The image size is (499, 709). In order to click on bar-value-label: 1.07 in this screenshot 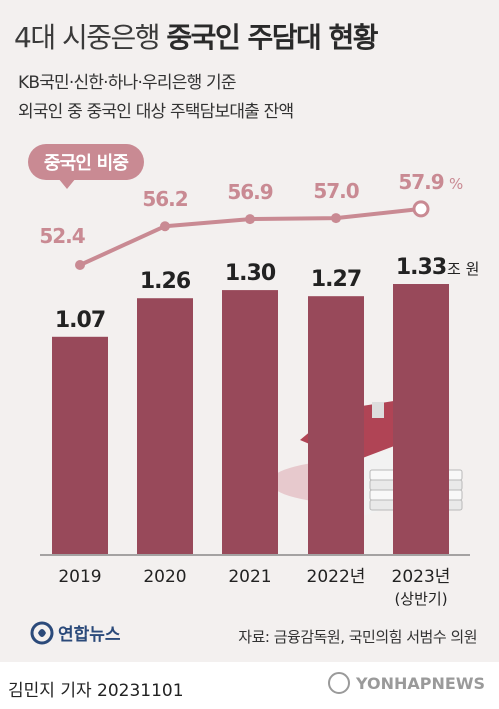, I will do `click(80, 320)`.